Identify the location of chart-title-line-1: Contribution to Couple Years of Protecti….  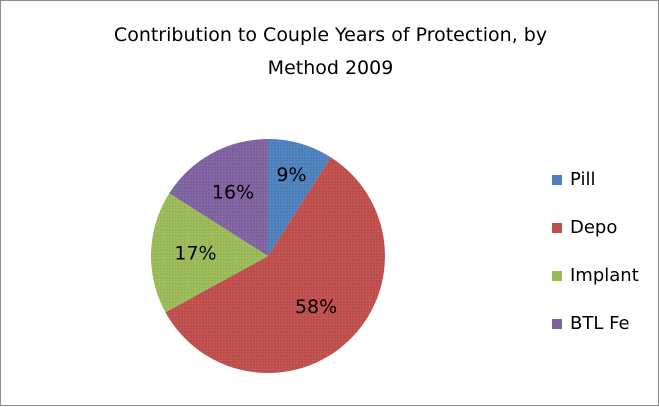
(330, 35).